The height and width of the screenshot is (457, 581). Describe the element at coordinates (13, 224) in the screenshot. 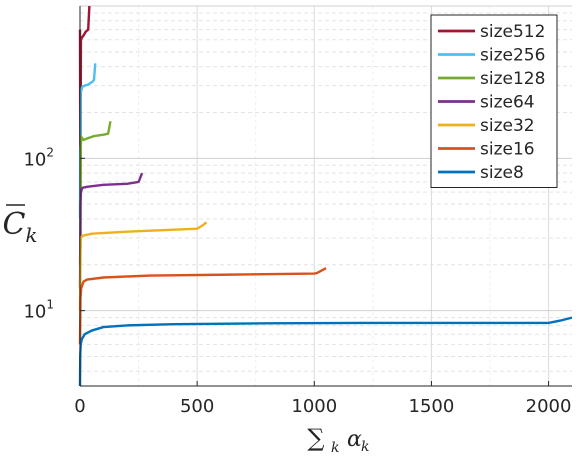

I see `y-axis-label-c: C` at that location.